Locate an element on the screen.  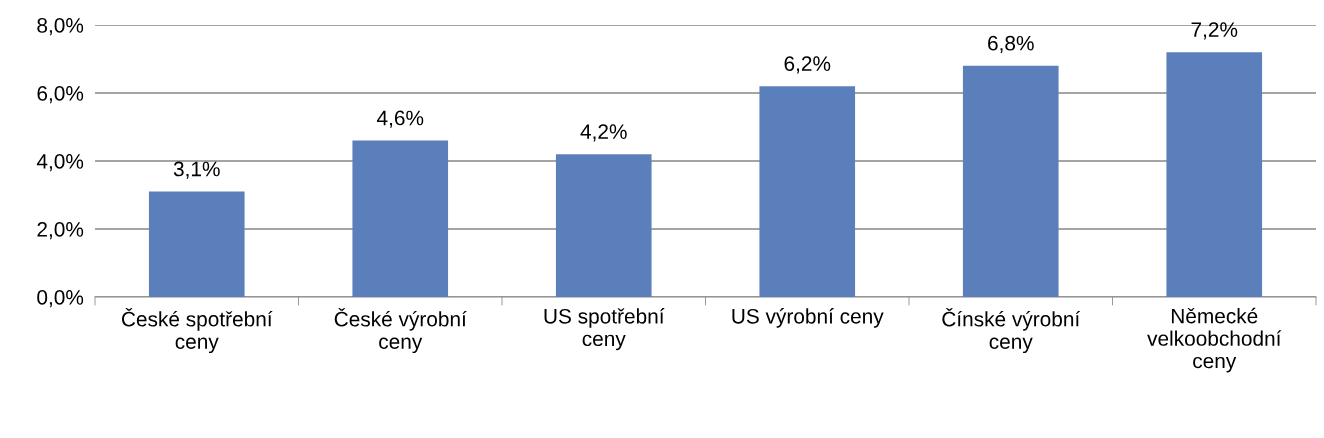
x-tick-label: České spotřební ceny is located at coordinates (197, 331).